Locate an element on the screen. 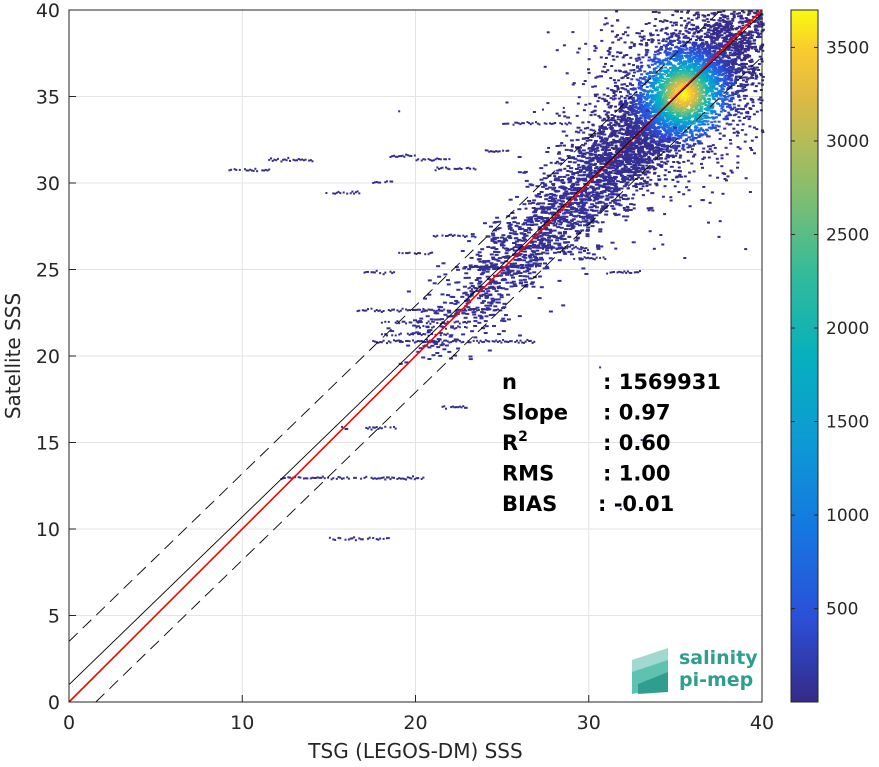 Image resolution: width=879 pixels, height=767 pixels. colorbar-ticks: 500 1000 1500 2000 2500 3000 3500 is located at coordinates (830, 329).